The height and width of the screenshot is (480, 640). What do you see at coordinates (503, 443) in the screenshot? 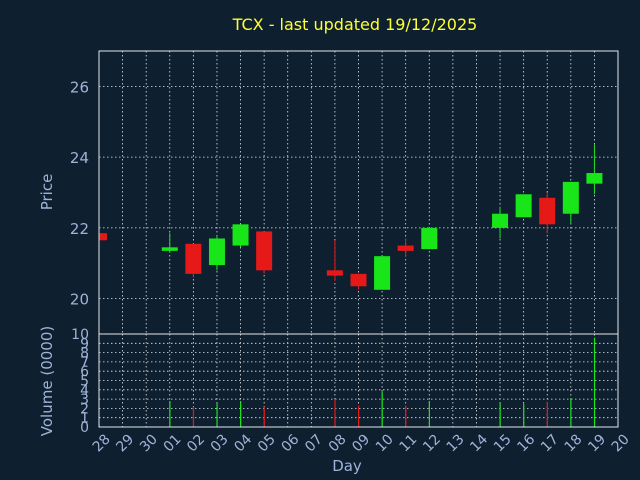
I see `x-tick-label: 15` at bounding box center [503, 443].